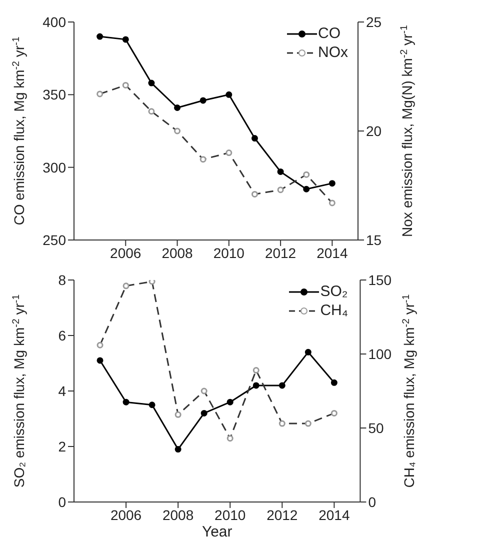 This screenshot has height=551, width=498. Describe the element at coordinates (54, 167) in the screenshot. I see `y-tick-label: 300` at that location.